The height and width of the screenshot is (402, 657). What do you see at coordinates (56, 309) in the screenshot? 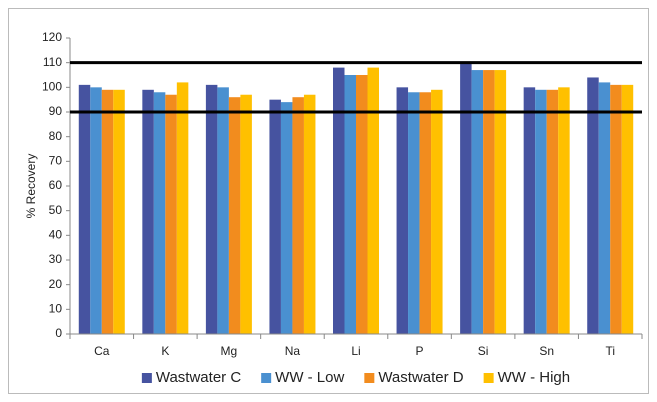
I see `y-tick-label: 10` at bounding box center [56, 309].